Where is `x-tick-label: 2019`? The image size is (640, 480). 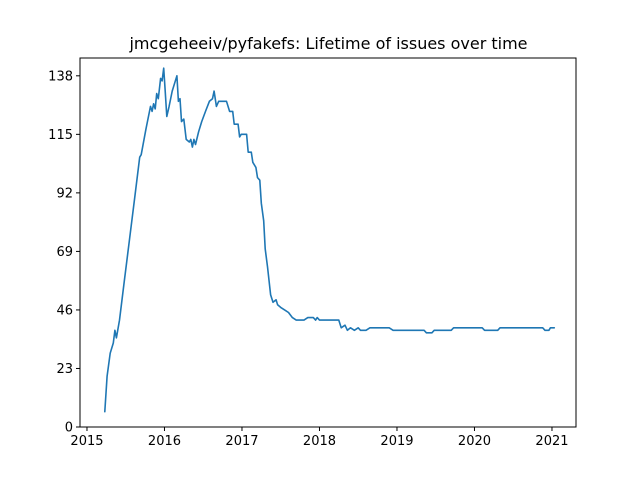
x-tick-label: 2019 is located at coordinates (396, 441).